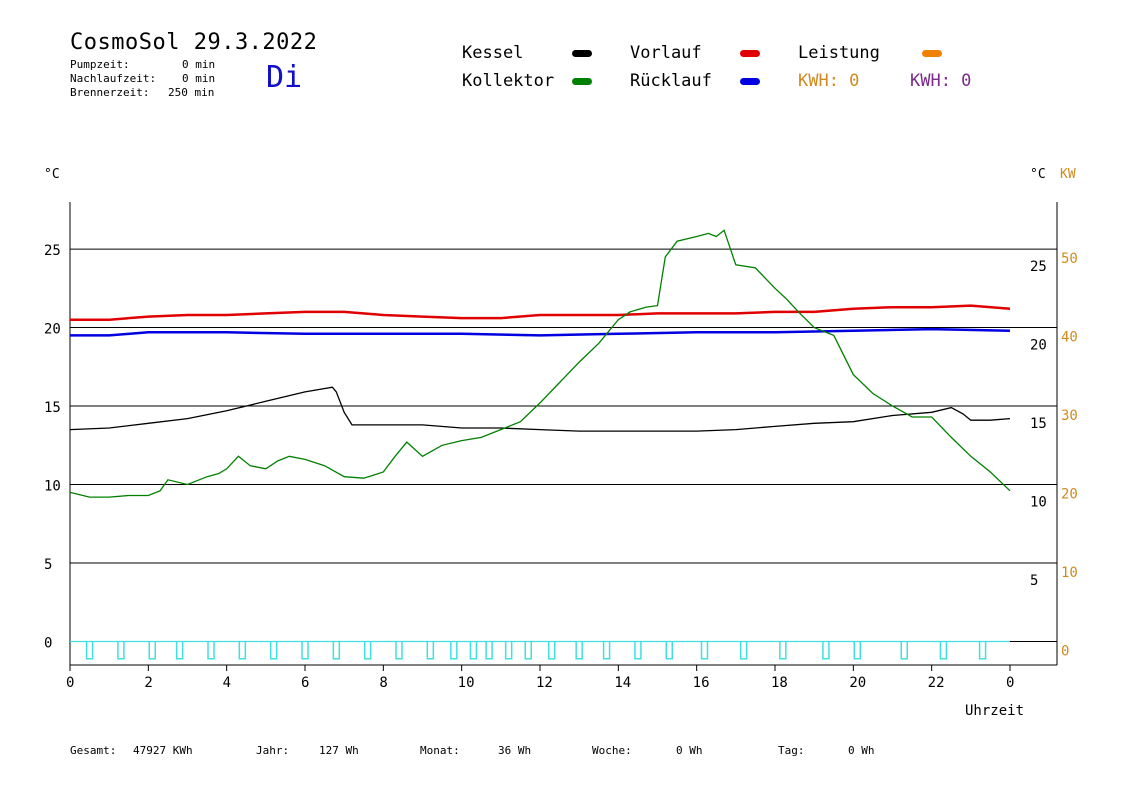  Describe the element at coordinates (199, 78) in the screenshot. I see `stat-nachlaufzeit-value: 0 min` at that location.